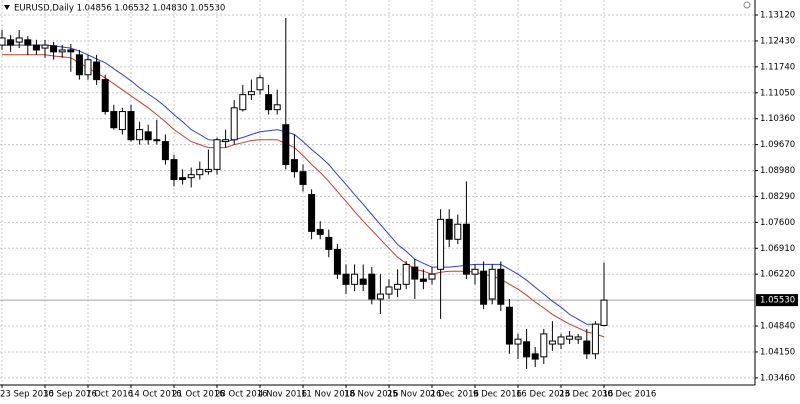  What do you see at coordinates (777, 275) in the screenshot?
I see `y-tick-label: 1.06220` at bounding box center [777, 275].